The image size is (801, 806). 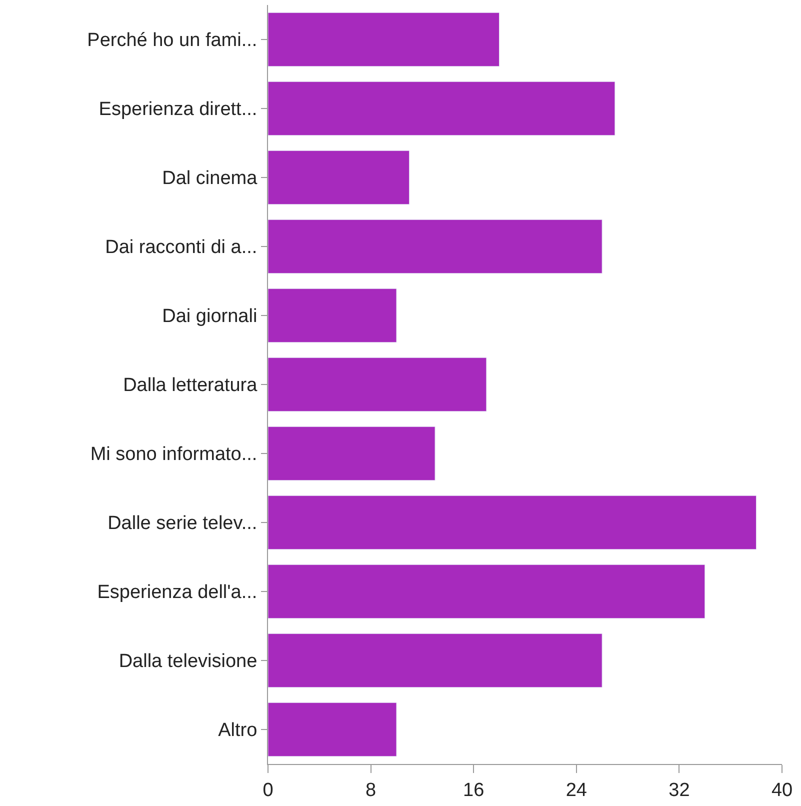 What do you see at coordinates (679, 790) in the screenshot?
I see `x-tick-label: 32` at bounding box center [679, 790].